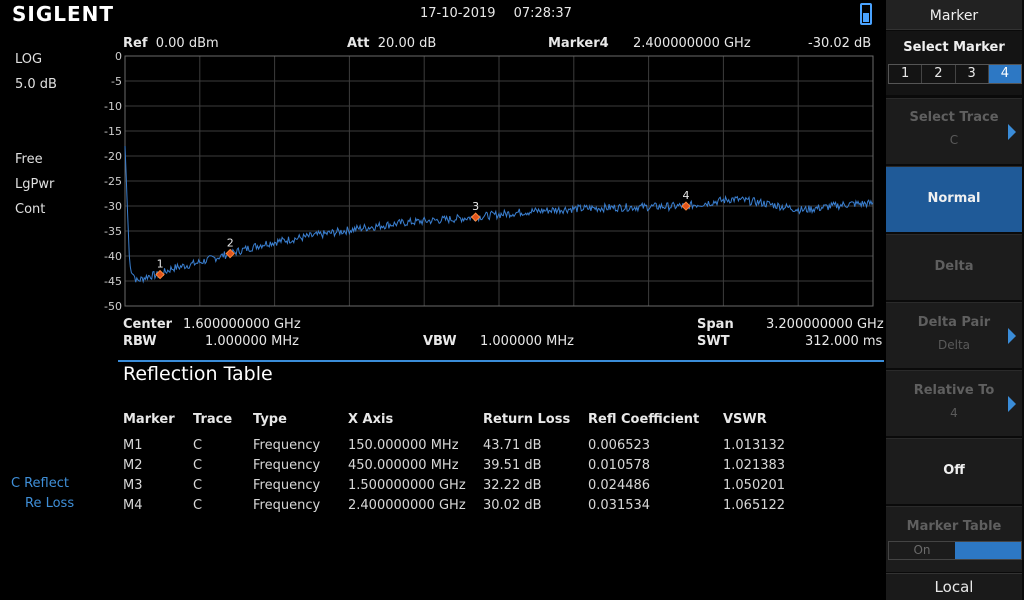 The height and width of the screenshot is (600, 1024). What do you see at coordinates (866, 14) in the screenshot?
I see `usb-storage-icon` at bounding box center [866, 14].